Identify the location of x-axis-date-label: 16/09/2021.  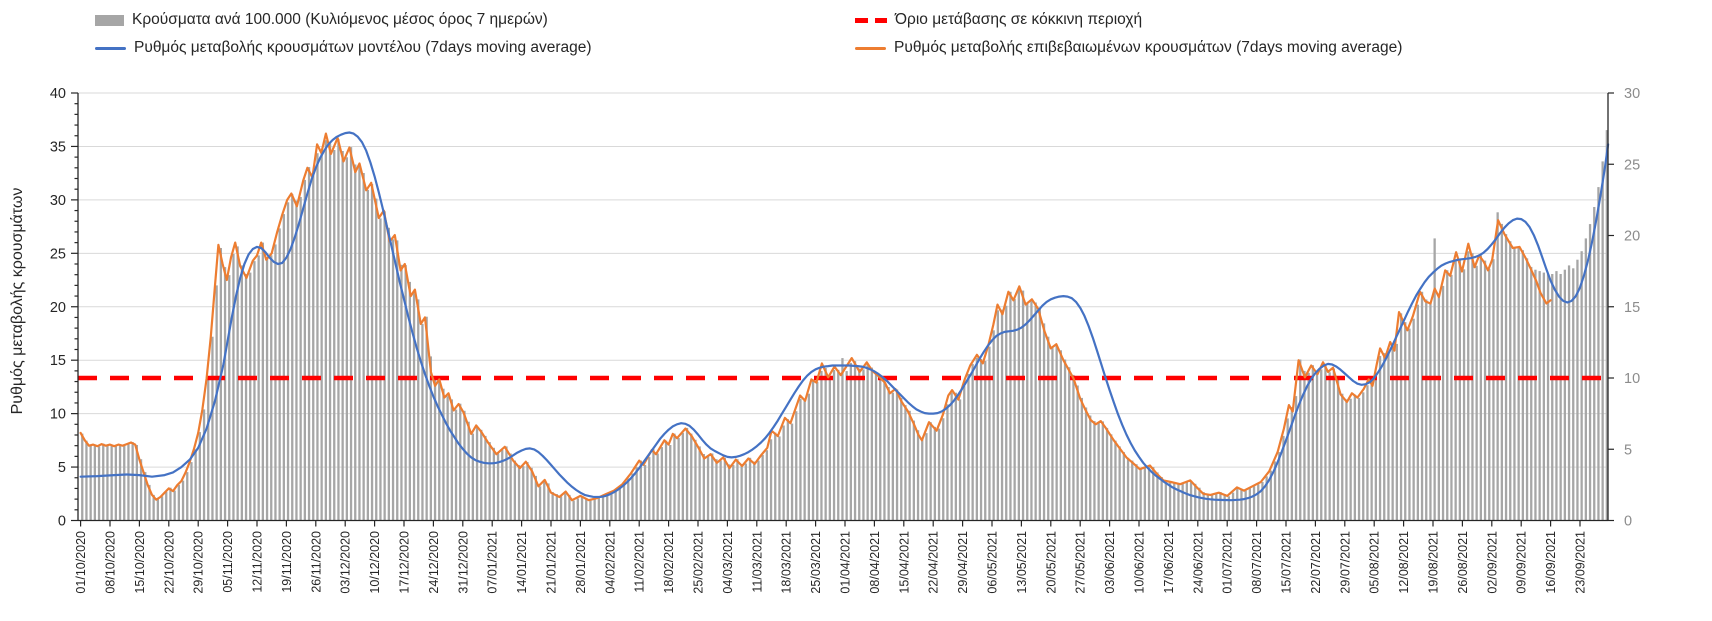
(1551, 562).